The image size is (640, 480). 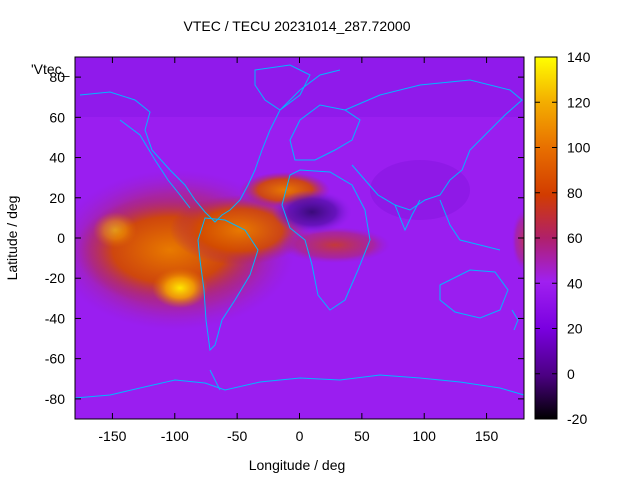 What do you see at coordinates (575, 283) in the screenshot?
I see `colorbar-tick-label: 40` at bounding box center [575, 283].